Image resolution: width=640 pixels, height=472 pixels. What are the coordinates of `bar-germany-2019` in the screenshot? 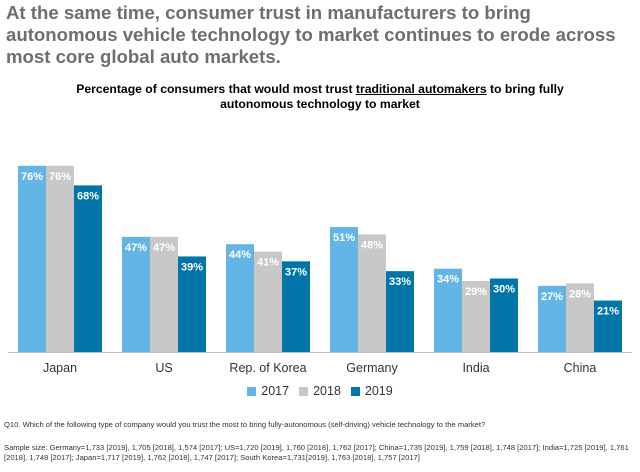 It's located at (400, 311).